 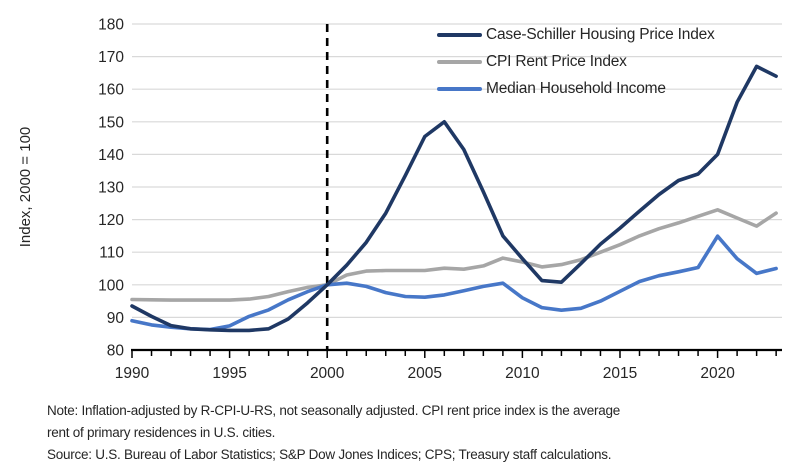 What do you see at coordinates (459, 34) in the screenshot?
I see `case-schiller-line-swatch` at bounding box center [459, 34].